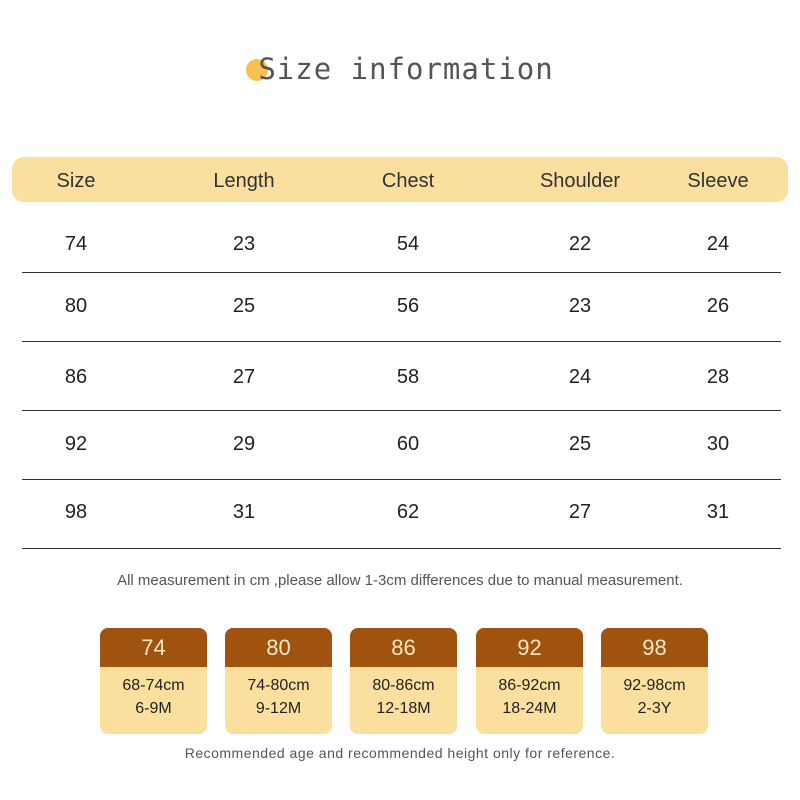 The width and height of the screenshot is (800, 800). Describe the element at coordinates (654, 647) in the screenshot. I see `card-size: 98` at that location.